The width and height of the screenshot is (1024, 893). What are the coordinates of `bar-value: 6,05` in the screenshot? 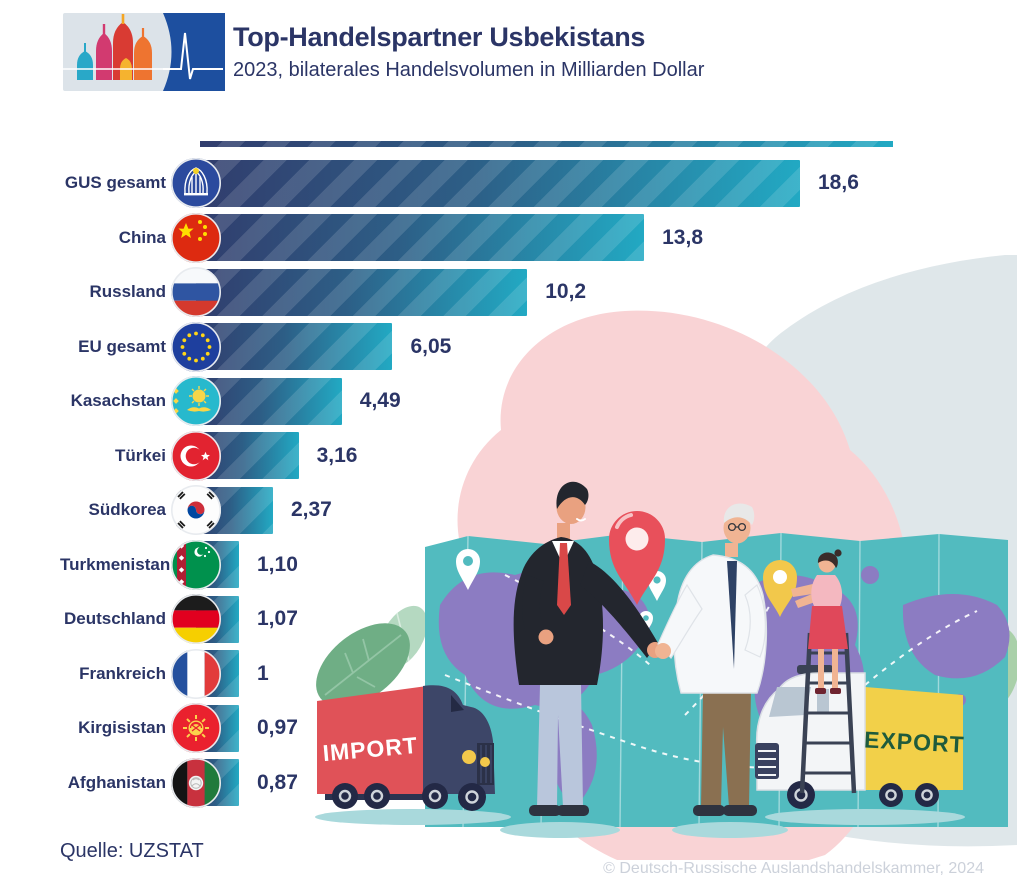 It's located at (431, 346).